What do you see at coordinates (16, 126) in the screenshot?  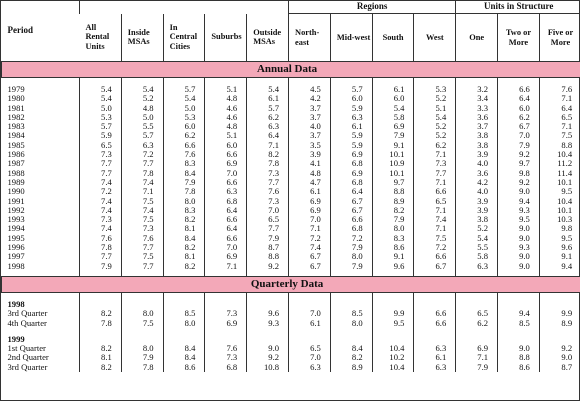 I see `period-cell: 1983` at bounding box center [16, 126].